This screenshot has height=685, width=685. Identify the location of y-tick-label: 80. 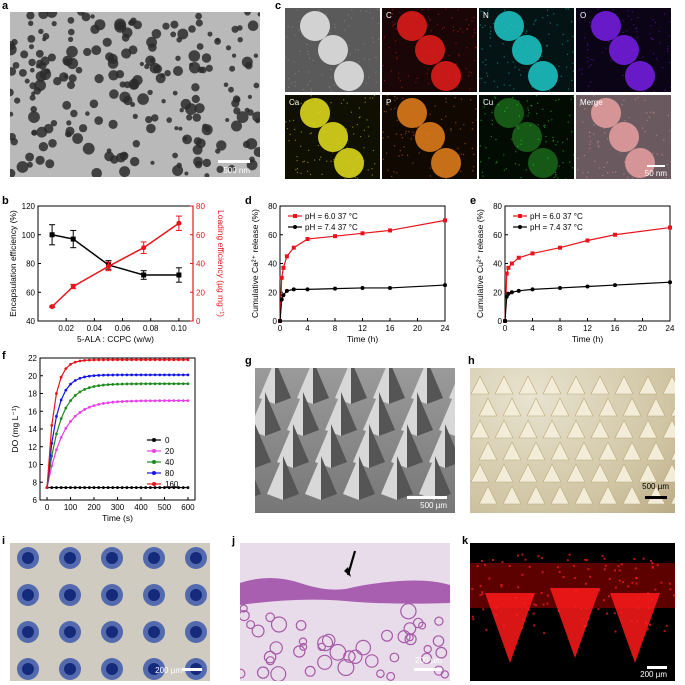
(30, 264).